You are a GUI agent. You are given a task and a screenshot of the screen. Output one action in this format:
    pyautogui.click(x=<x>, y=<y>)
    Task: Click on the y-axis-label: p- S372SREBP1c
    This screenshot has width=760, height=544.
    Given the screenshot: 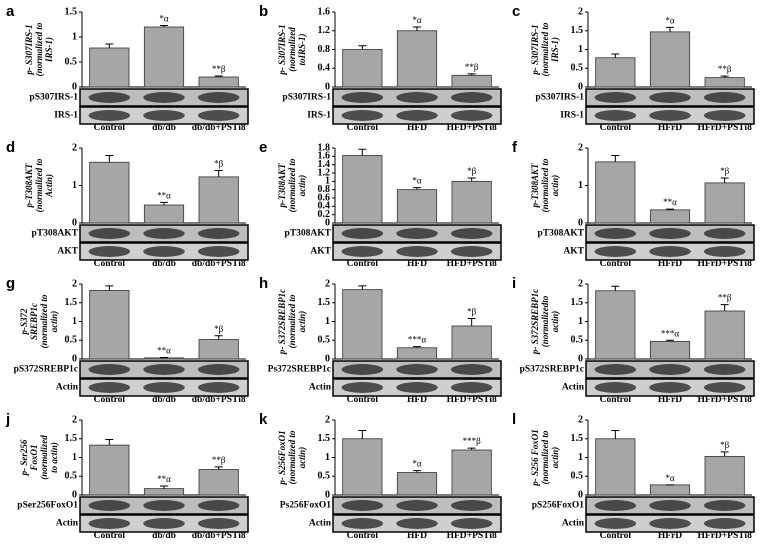 What is the action you would take?
    pyautogui.click(x=282, y=322)
    